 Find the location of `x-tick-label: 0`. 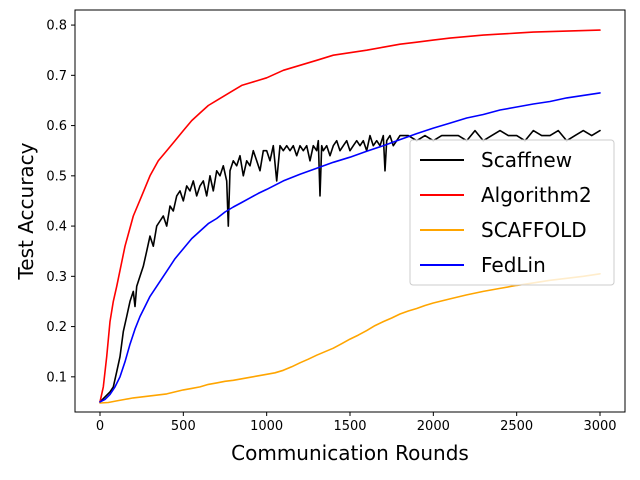

x-tick-label: 0 is located at coordinates (100, 426).